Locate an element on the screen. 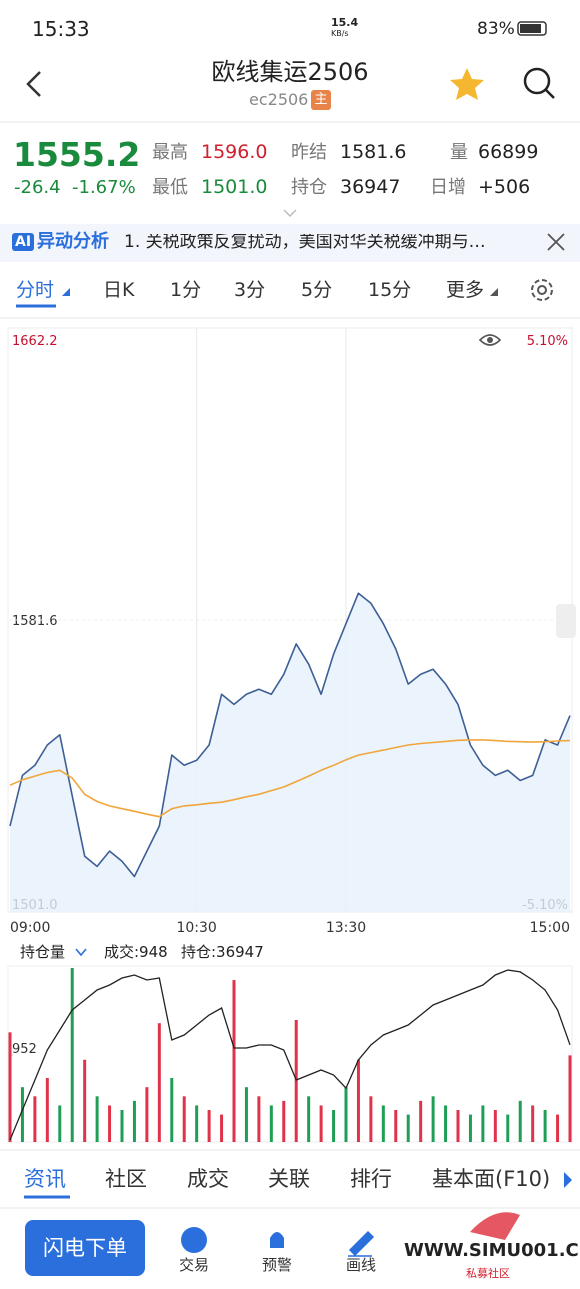  stat-value: +506 is located at coordinates (504, 187).